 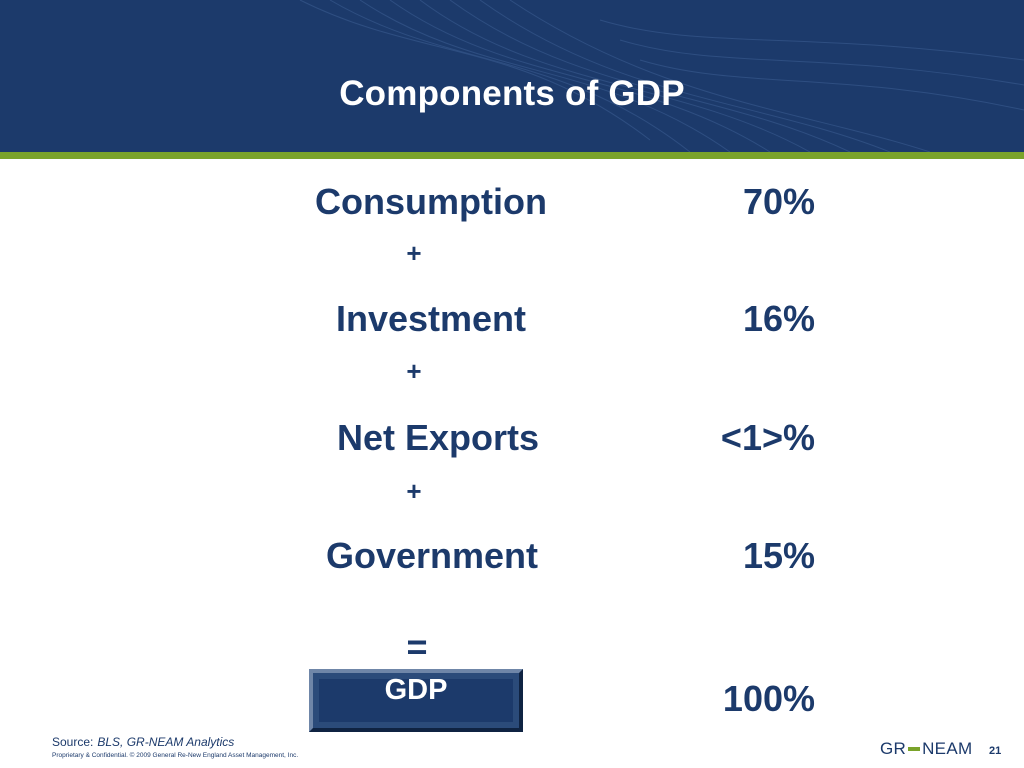 What do you see at coordinates (947, 748) in the screenshot?
I see `logo-text-right: NEAM` at bounding box center [947, 748].